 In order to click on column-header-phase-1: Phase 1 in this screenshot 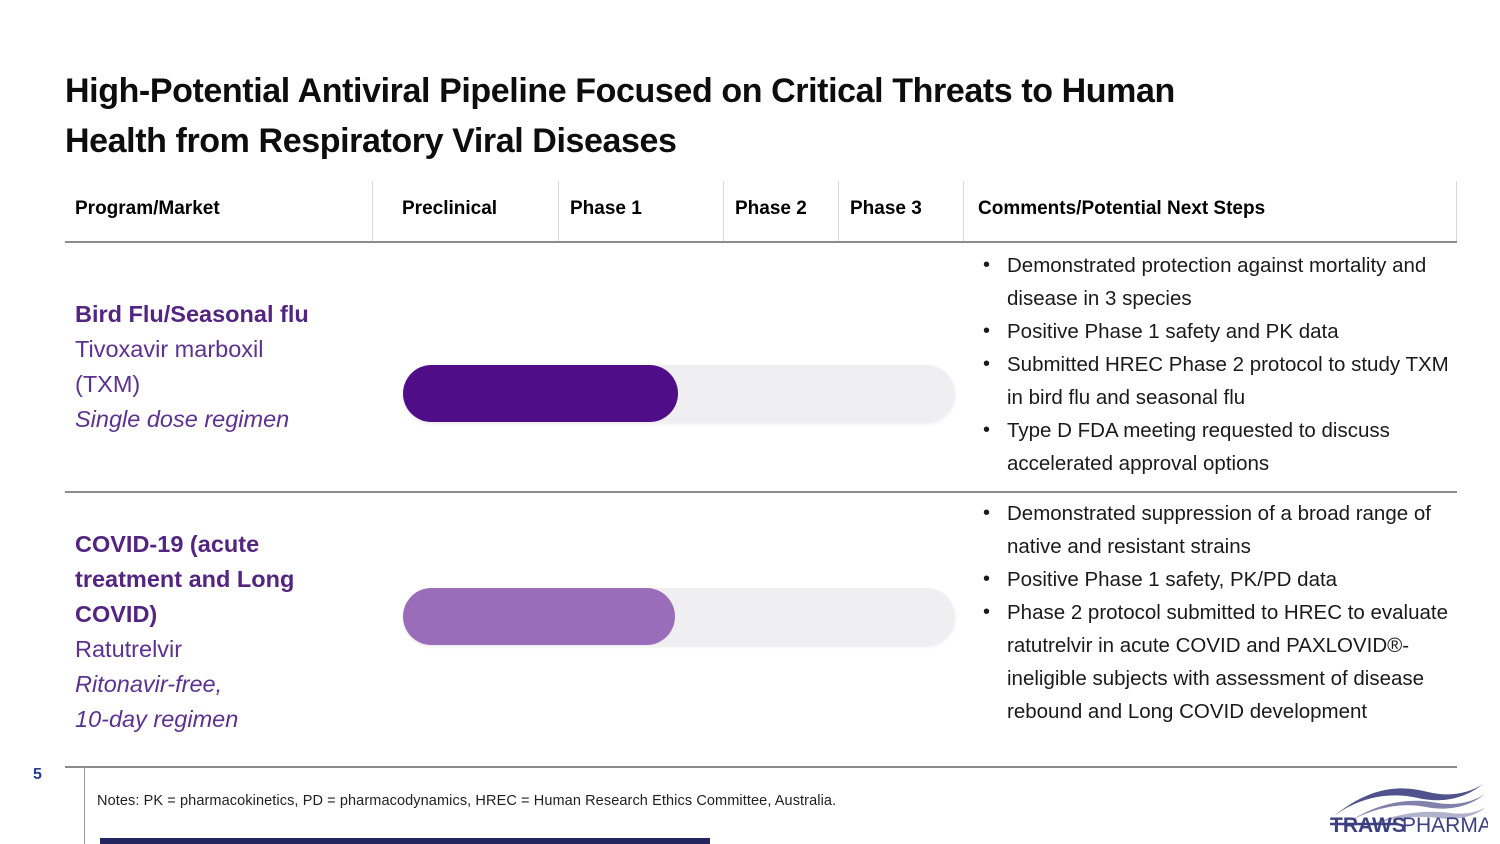, I will do `click(606, 208)`.